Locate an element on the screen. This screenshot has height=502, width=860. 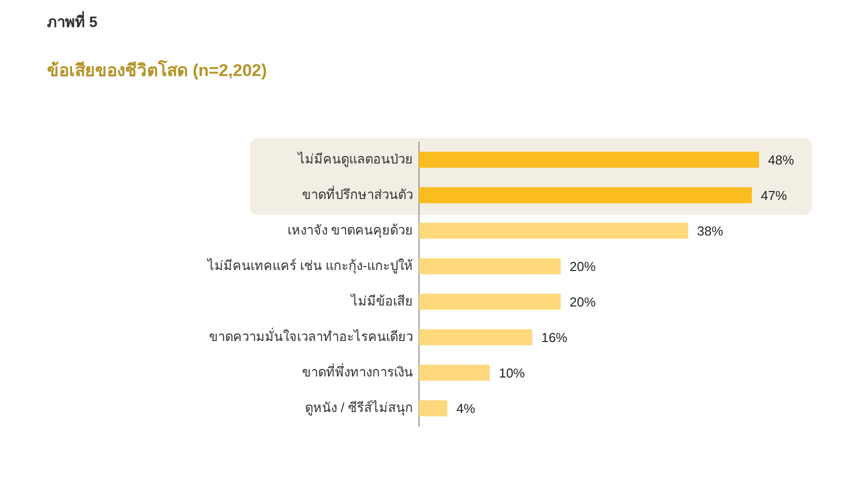
data-label: 47% is located at coordinates (774, 195).